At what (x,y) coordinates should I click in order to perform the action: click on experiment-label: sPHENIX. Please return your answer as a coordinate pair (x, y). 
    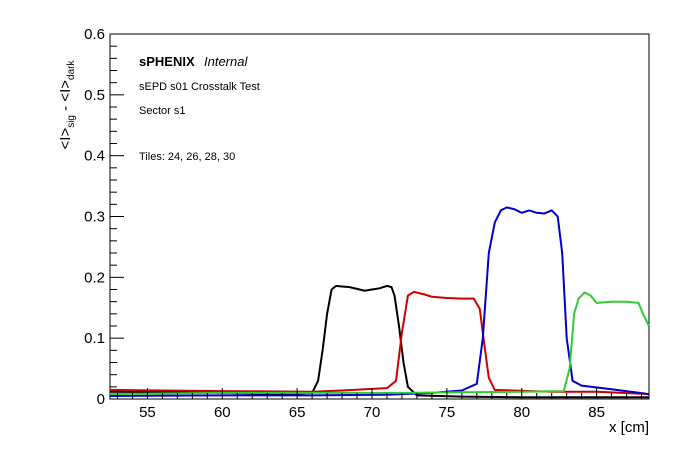
    Looking at the image, I should click on (167, 61).